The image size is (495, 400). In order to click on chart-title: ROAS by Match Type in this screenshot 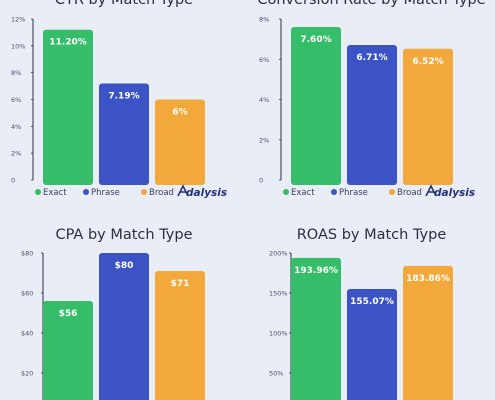, I will do `click(371, 235)`.